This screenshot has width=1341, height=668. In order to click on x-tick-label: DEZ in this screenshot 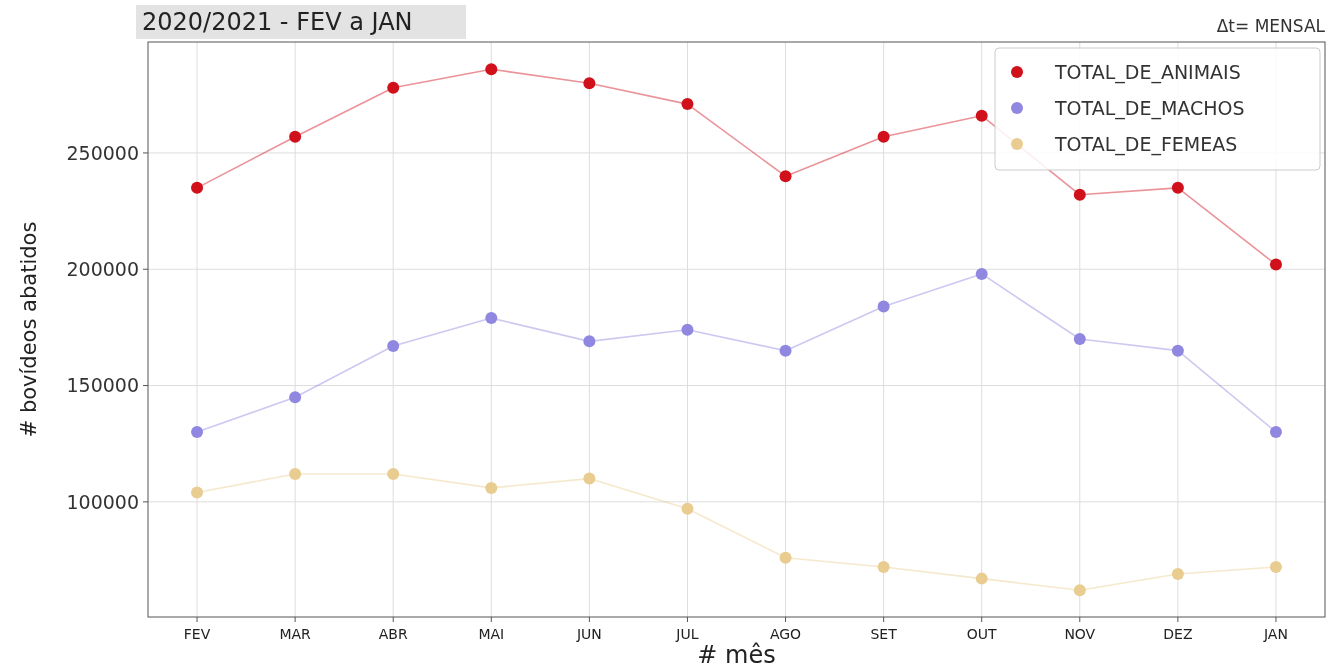, I will do `click(1178, 634)`.